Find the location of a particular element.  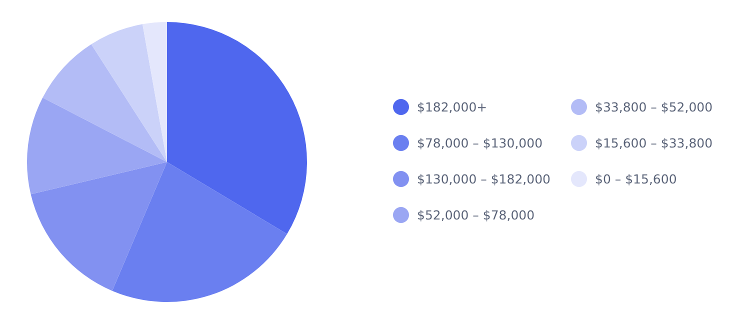

legend-label: $33,800 – $52,000 is located at coordinates (654, 106).